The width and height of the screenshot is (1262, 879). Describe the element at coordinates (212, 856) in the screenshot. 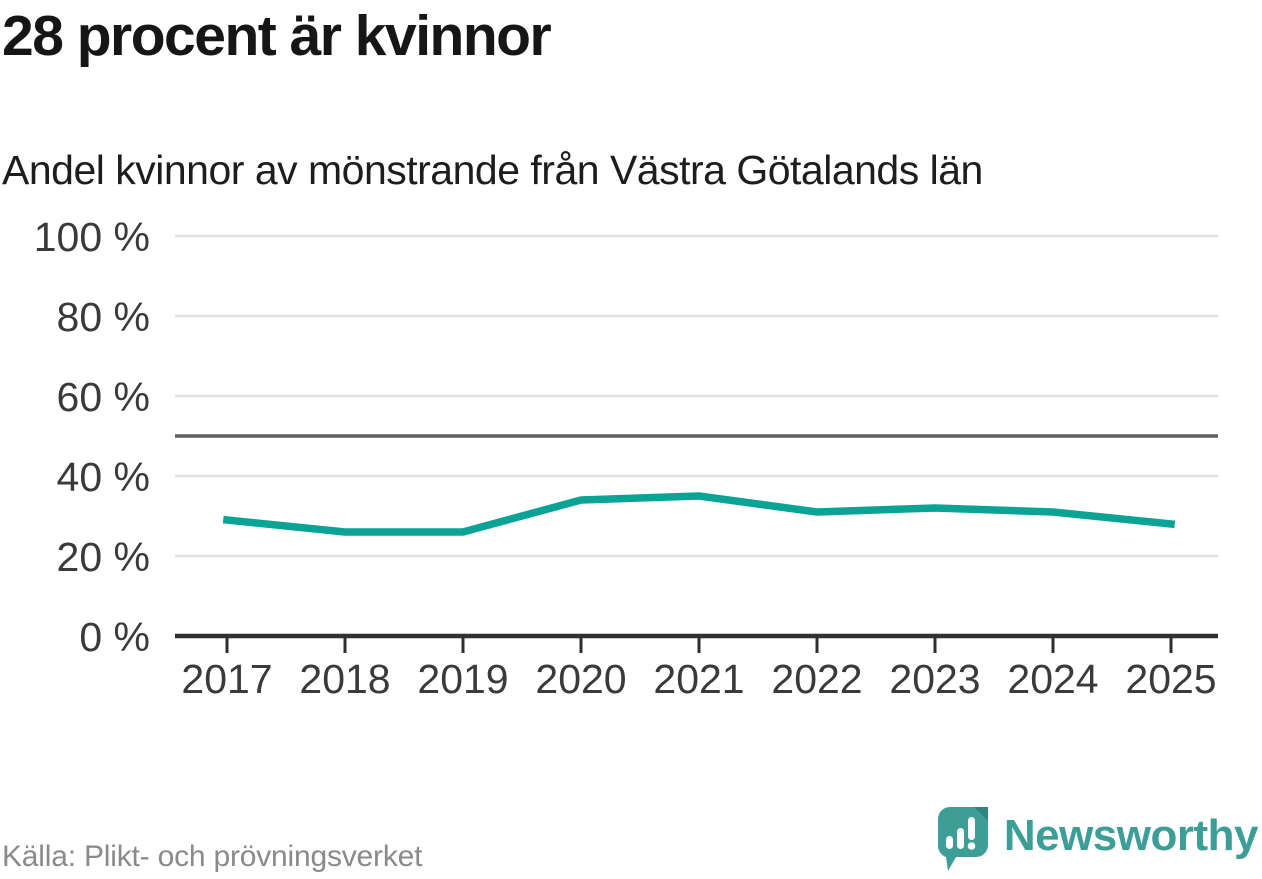

I see `source-caption: Källa: Plikt- och prövningsverket` at that location.